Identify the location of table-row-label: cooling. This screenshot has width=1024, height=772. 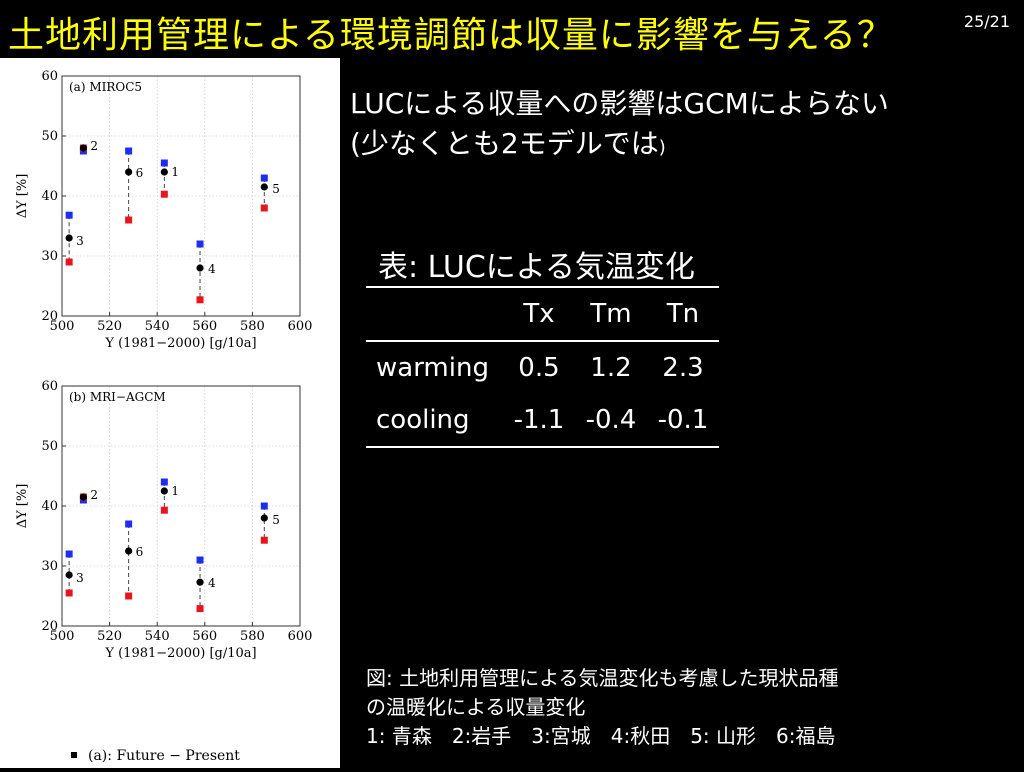
(434, 421).